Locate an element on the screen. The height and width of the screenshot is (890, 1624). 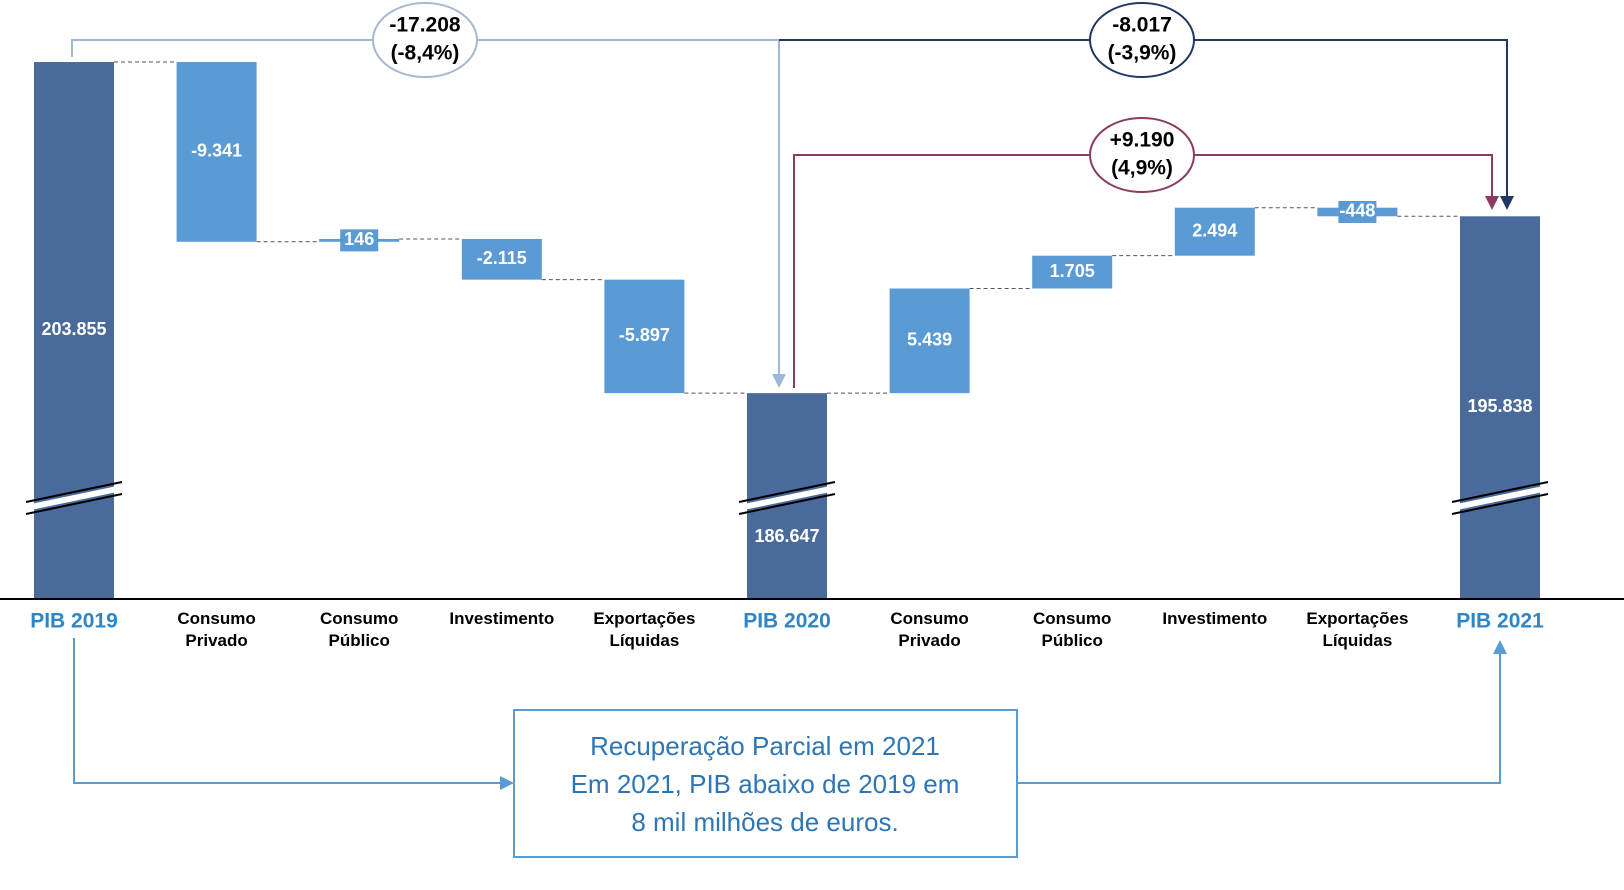
value-label: 5.439 is located at coordinates (929, 340).